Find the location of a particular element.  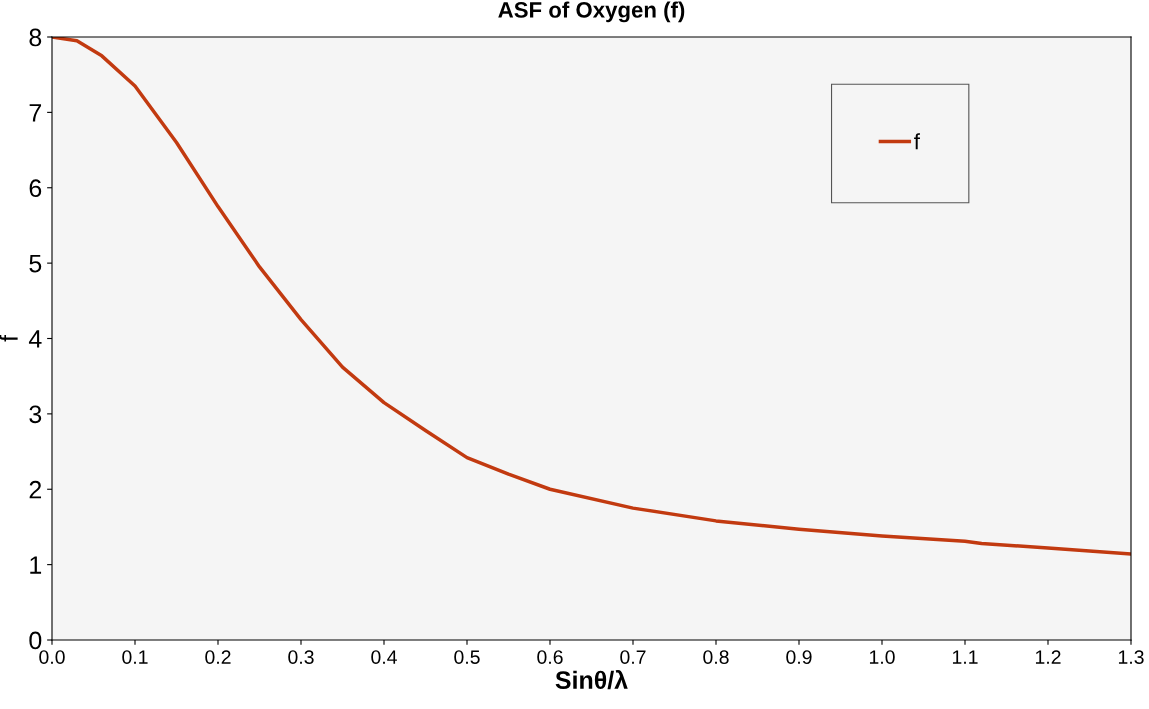

y-tick-label: 4 is located at coordinates (35, 339).